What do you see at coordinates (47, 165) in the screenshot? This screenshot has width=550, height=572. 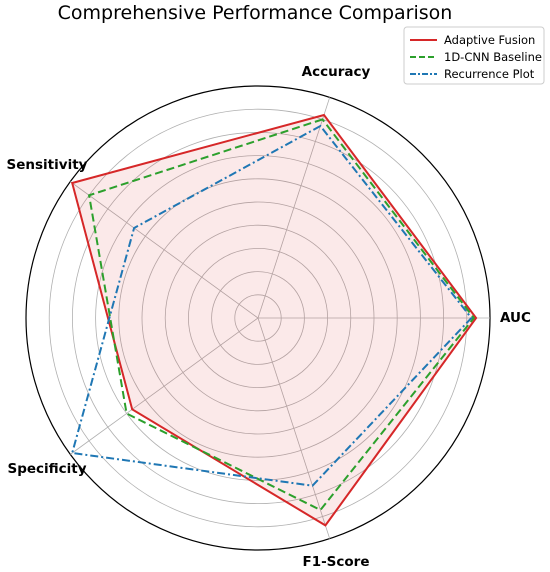 I see `axis-label-sensitivity: Sensitivity` at bounding box center [47, 165].